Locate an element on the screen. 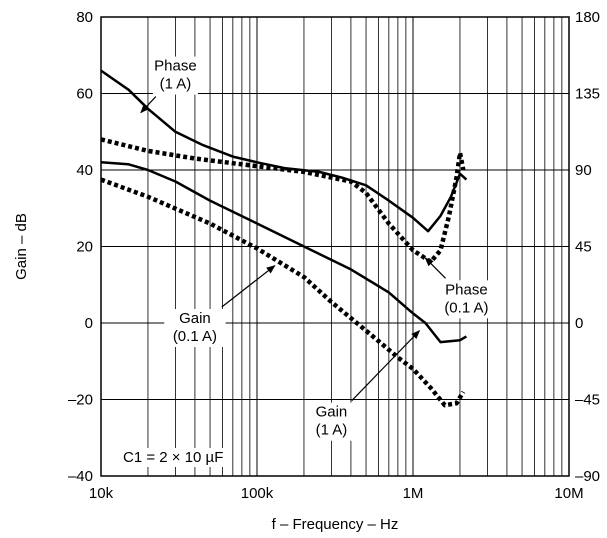 The width and height of the screenshot is (607, 538). y2-tick-label: 135 is located at coordinates (587, 94).